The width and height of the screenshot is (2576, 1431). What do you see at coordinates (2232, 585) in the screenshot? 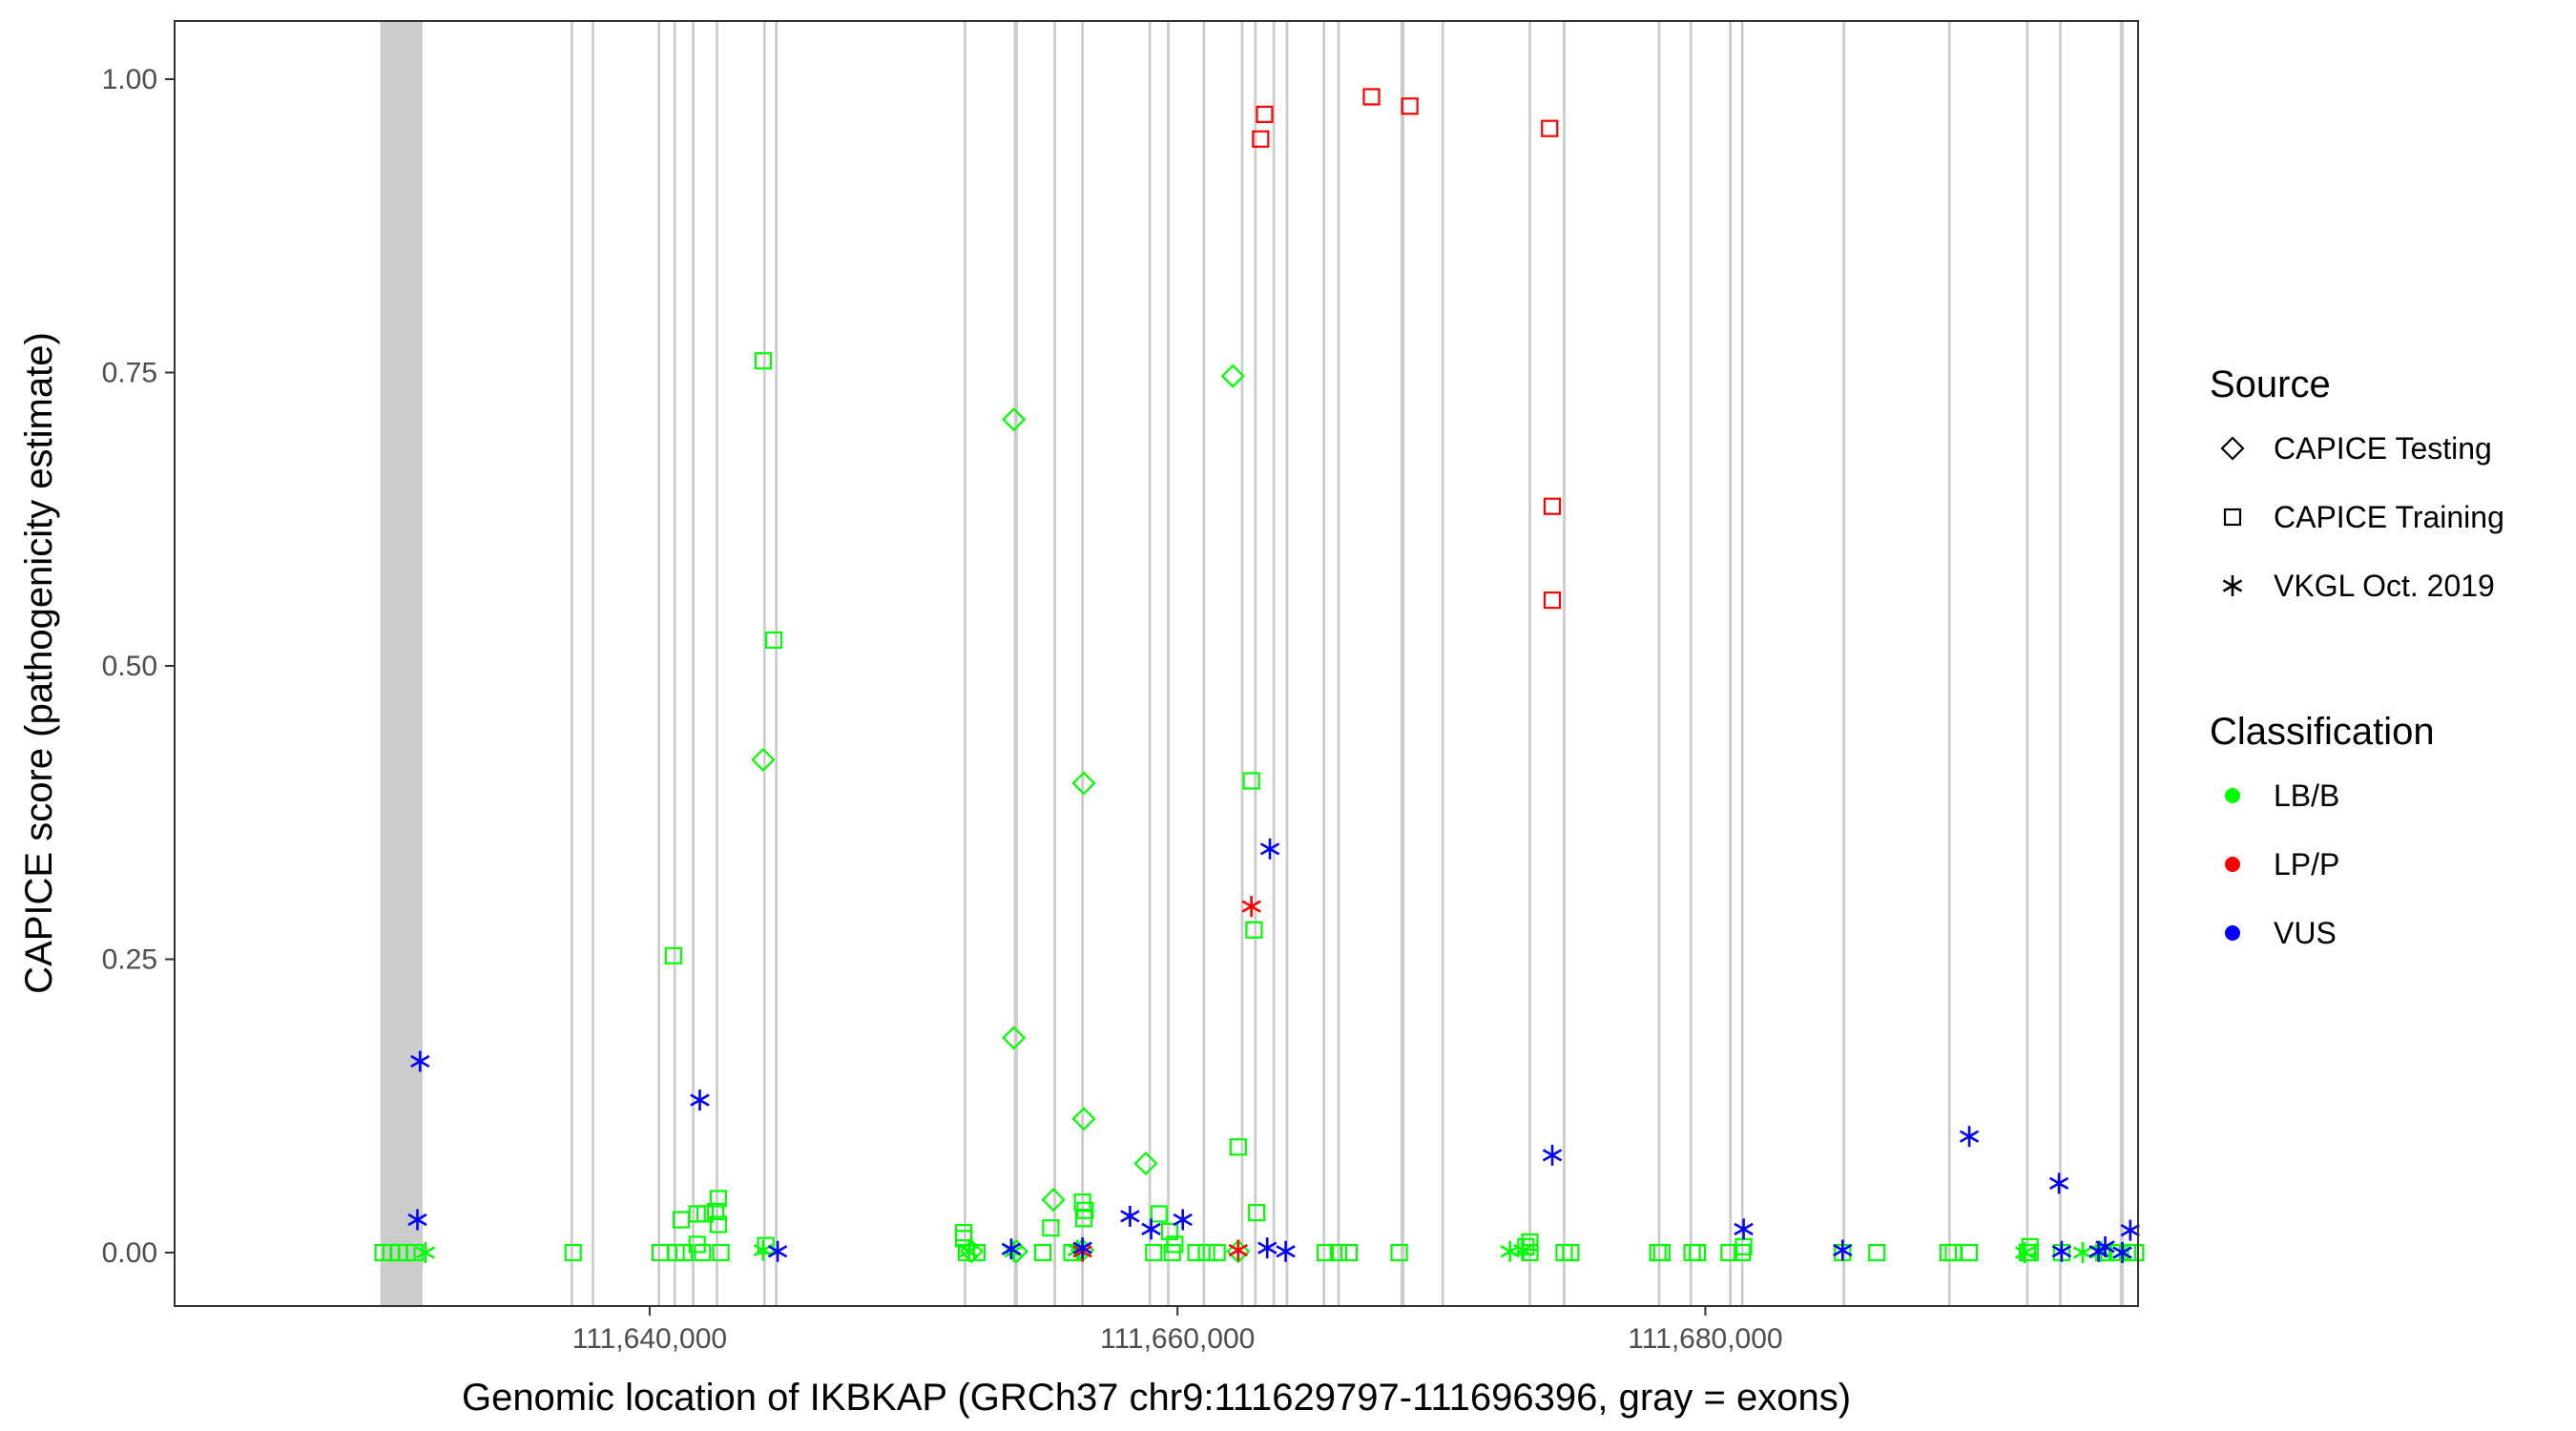
I see `legend-marker-asterisk` at bounding box center [2232, 585].